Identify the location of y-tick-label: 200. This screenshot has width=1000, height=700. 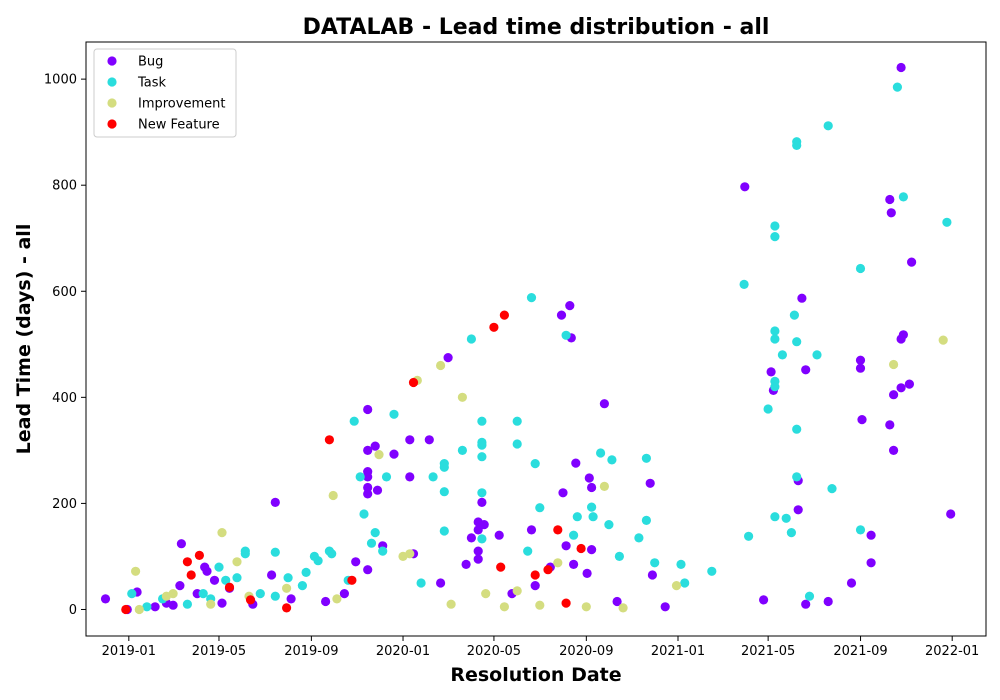
(64, 504).